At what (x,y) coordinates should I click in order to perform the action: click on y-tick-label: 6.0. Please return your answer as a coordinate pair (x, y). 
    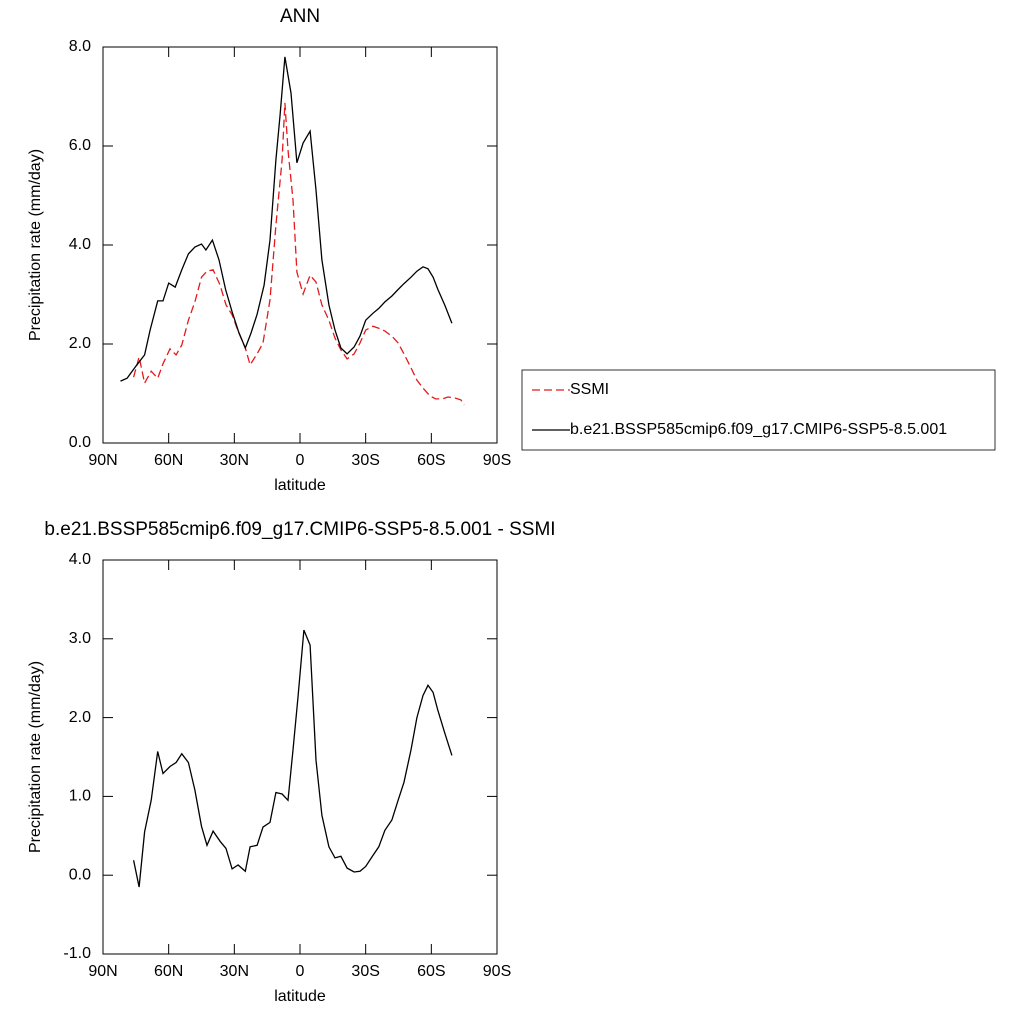
    Looking at the image, I should click on (80, 145).